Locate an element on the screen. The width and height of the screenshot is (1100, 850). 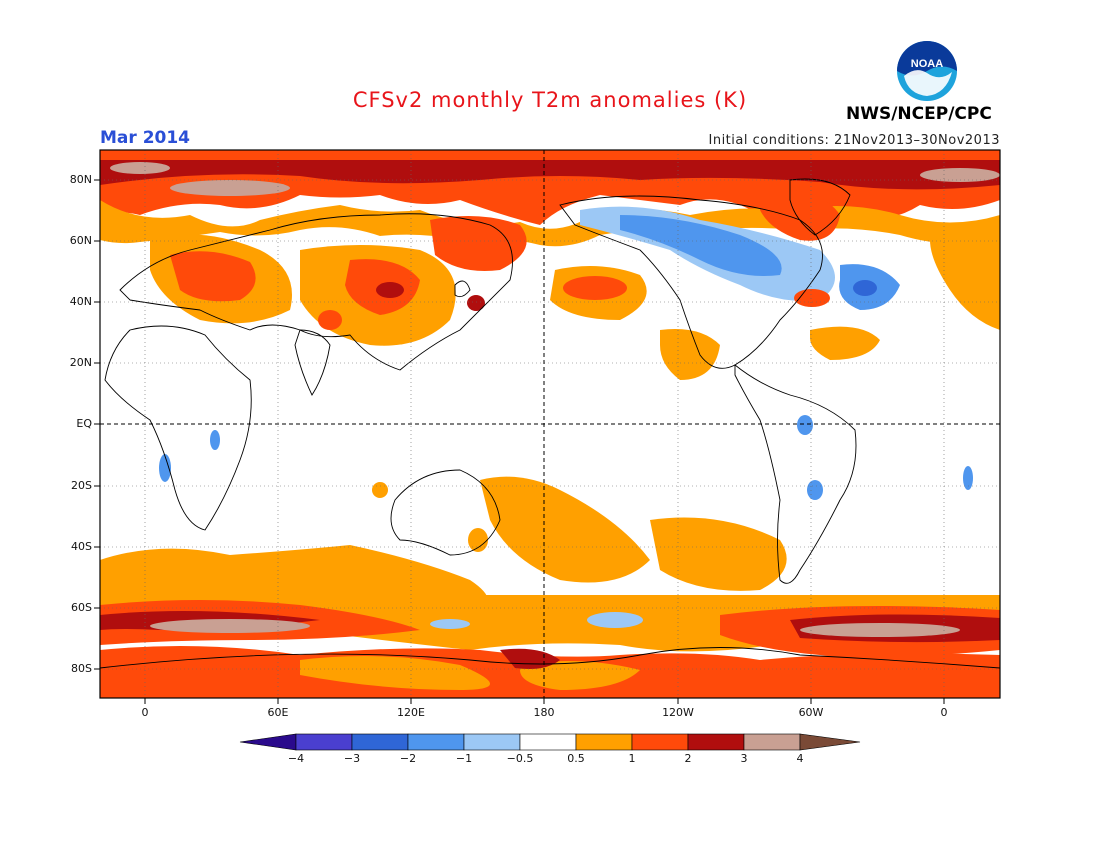
lat-label: 80N is located at coordinates (80, 179).